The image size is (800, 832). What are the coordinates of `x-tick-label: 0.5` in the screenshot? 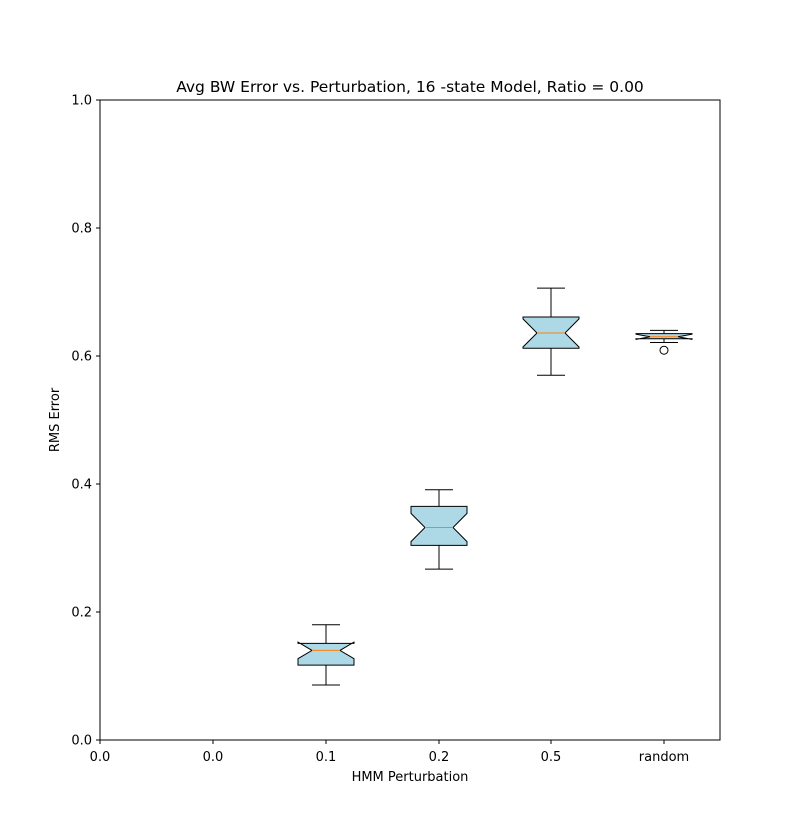 It's located at (551, 757).